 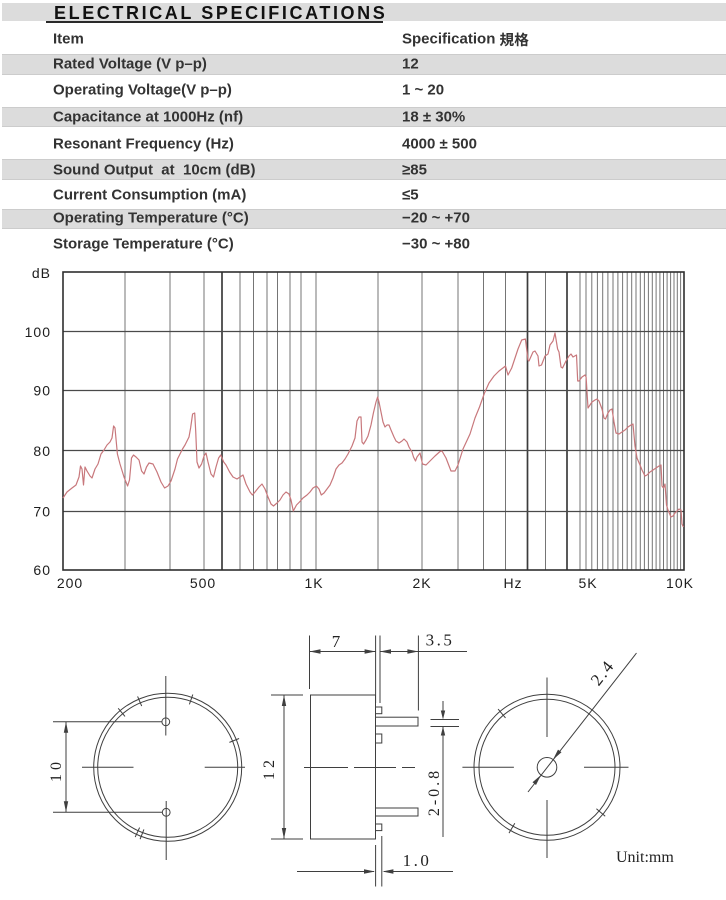 What do you see at coordinates (269, 768) in the screenshot?
I see `svg-text: 12` at bounding box center [269, 768].